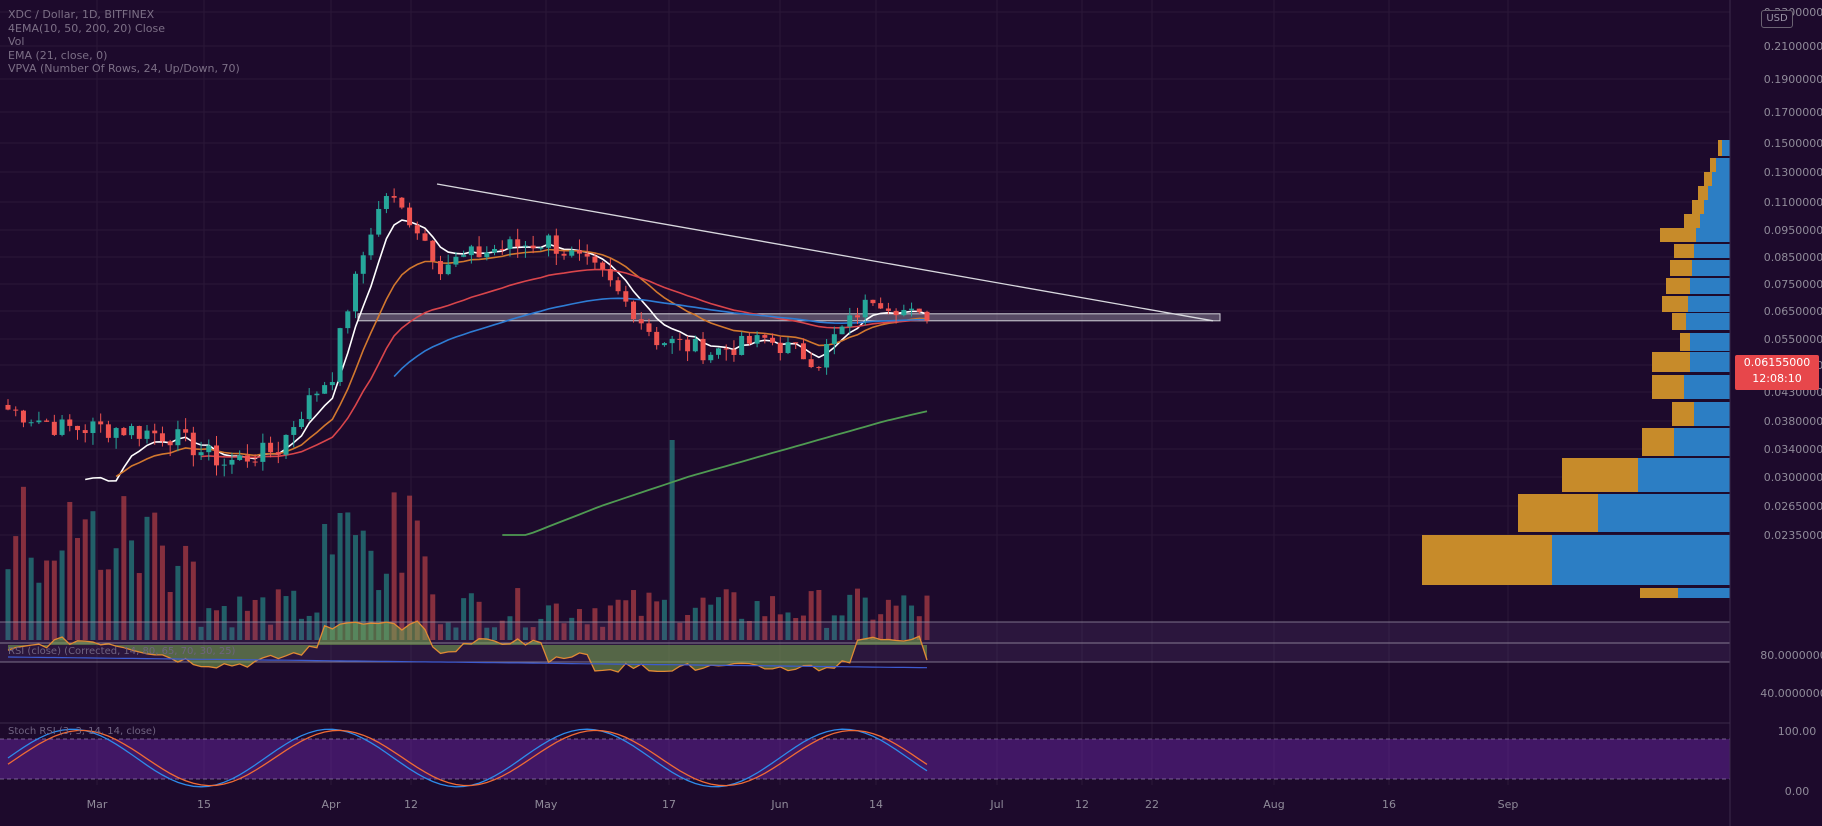 This screenshot has height=826, width=1822. Describe the element at coordinates (669, 804) in the screenshot. I see `time-label: 17` at that location.